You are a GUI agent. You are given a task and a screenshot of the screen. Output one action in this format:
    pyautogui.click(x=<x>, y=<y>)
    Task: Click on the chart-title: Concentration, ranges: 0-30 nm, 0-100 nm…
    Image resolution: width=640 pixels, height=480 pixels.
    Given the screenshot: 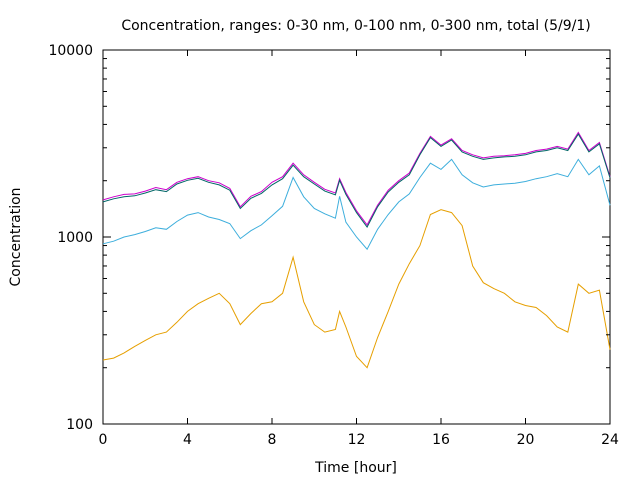 What is the action you would take?
    pyautogui.click(x=355, y=26)
    